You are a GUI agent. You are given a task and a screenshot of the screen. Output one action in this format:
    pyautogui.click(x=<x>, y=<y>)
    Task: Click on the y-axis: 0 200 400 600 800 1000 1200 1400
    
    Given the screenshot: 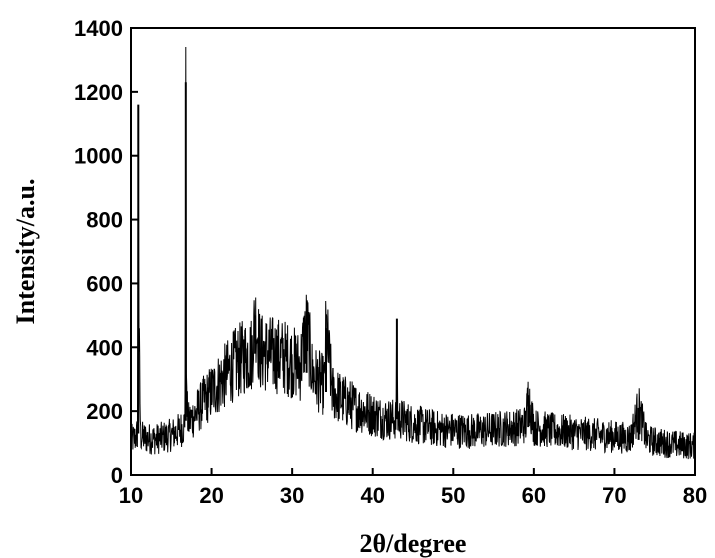 What is the action you would take?
    pyautogui.click(x=106, y=252)
    